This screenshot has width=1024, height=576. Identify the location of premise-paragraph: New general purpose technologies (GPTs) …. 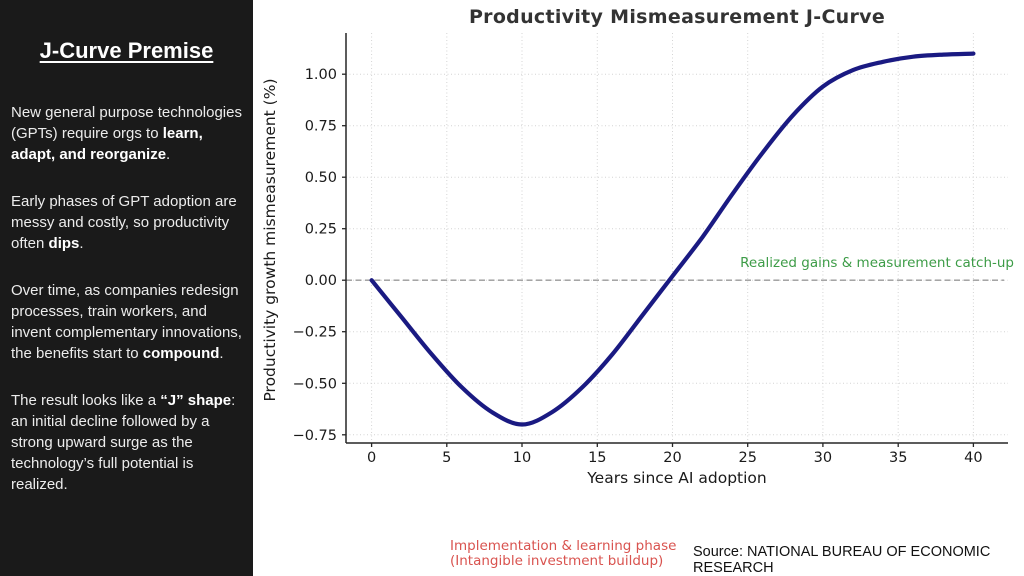
(126, 133).